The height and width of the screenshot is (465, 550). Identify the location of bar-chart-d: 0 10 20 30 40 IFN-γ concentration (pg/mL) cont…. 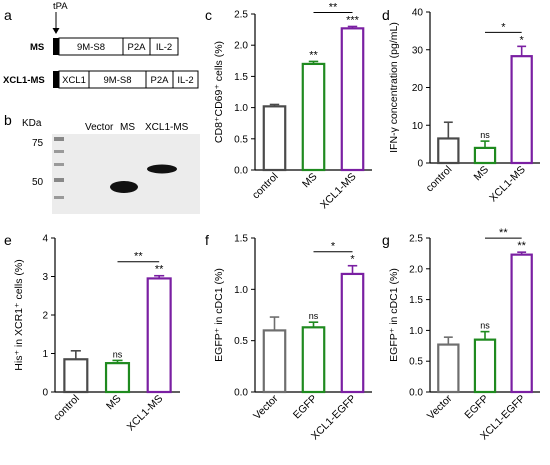
(464, 106).